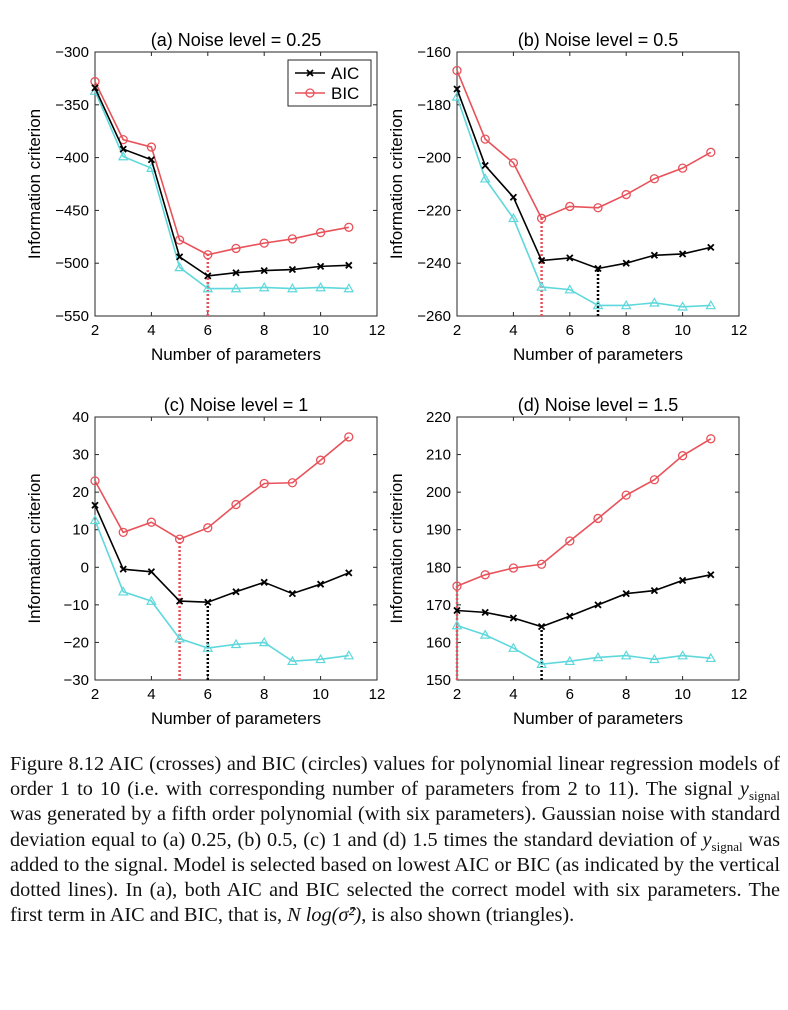  I want to click on y-tick-label: −260, so click(434, 316).